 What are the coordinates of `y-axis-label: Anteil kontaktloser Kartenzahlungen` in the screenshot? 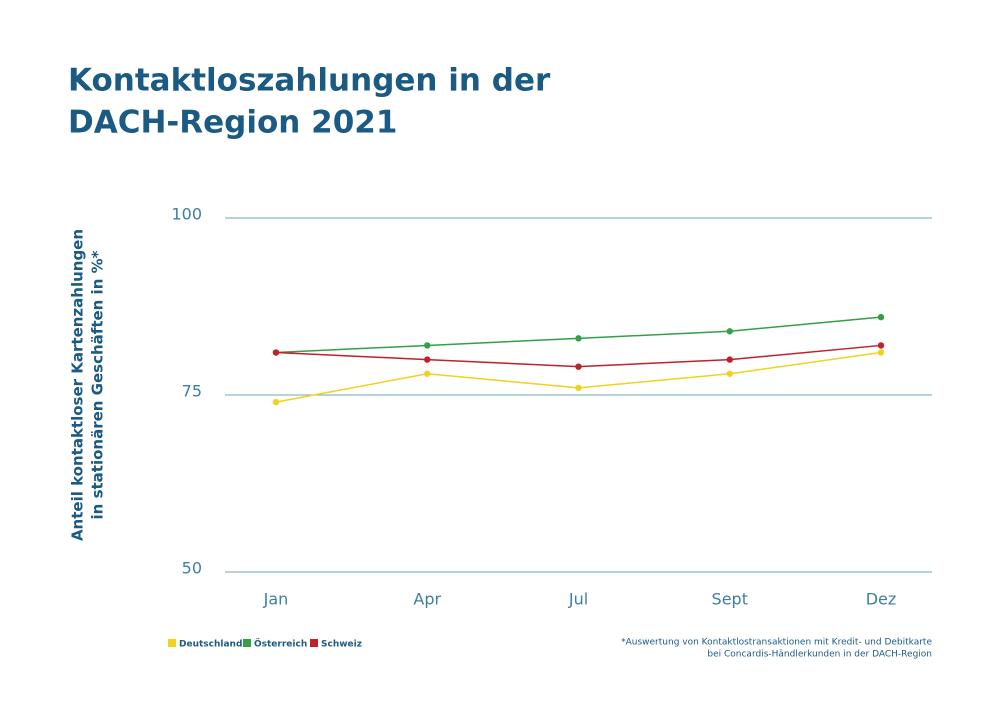 It's located at (78, 385).